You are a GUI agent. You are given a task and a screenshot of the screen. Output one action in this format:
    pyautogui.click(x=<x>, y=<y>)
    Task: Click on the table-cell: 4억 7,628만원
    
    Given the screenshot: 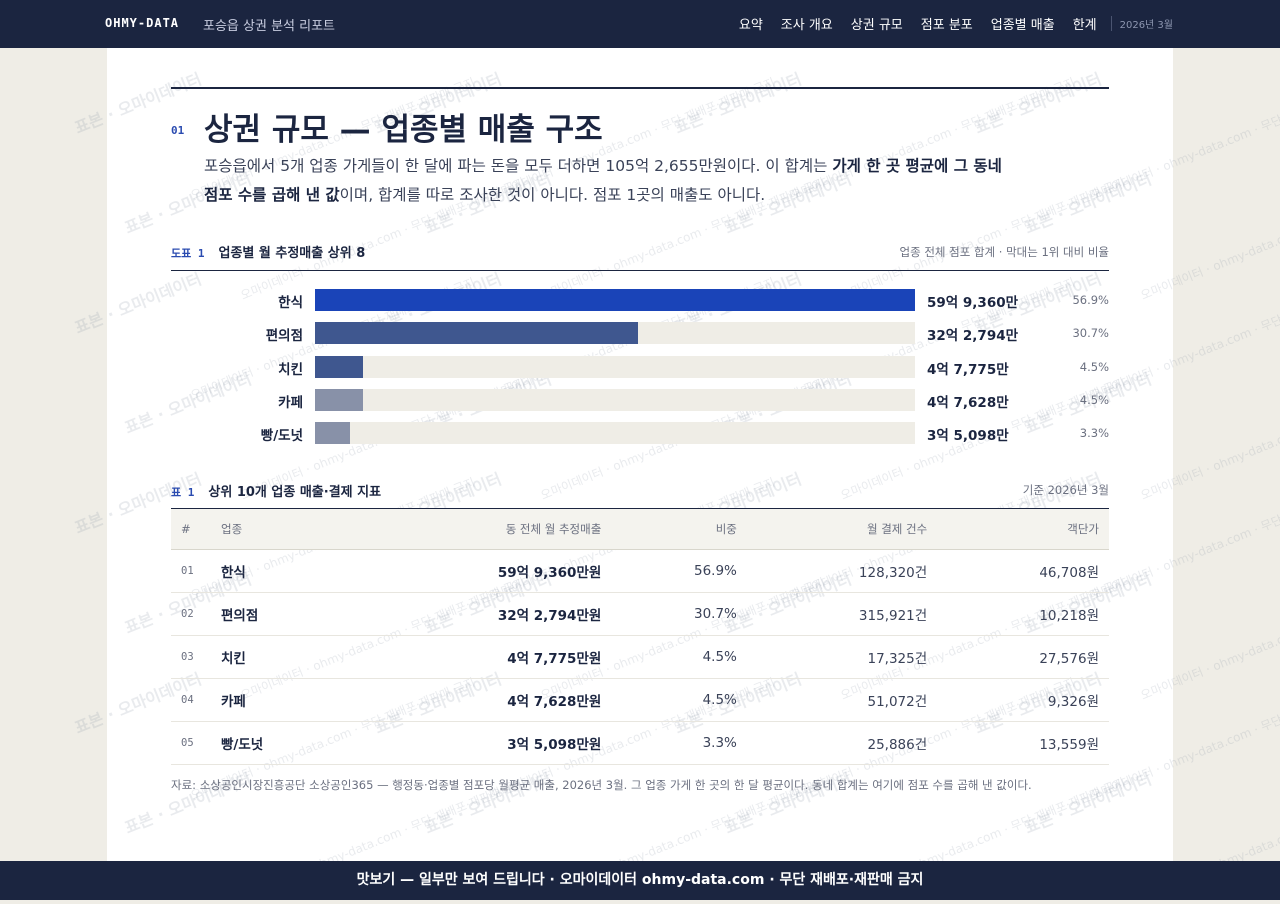 What is the action you would take?
    pyautogui.click(x=478, y=700)
    